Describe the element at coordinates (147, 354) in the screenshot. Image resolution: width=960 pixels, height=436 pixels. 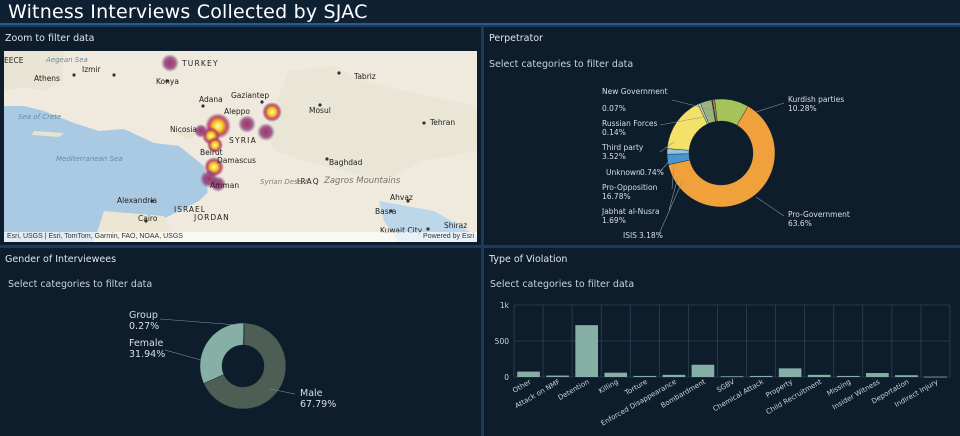
I see `gender-pct-female: 31.94%` at that location.